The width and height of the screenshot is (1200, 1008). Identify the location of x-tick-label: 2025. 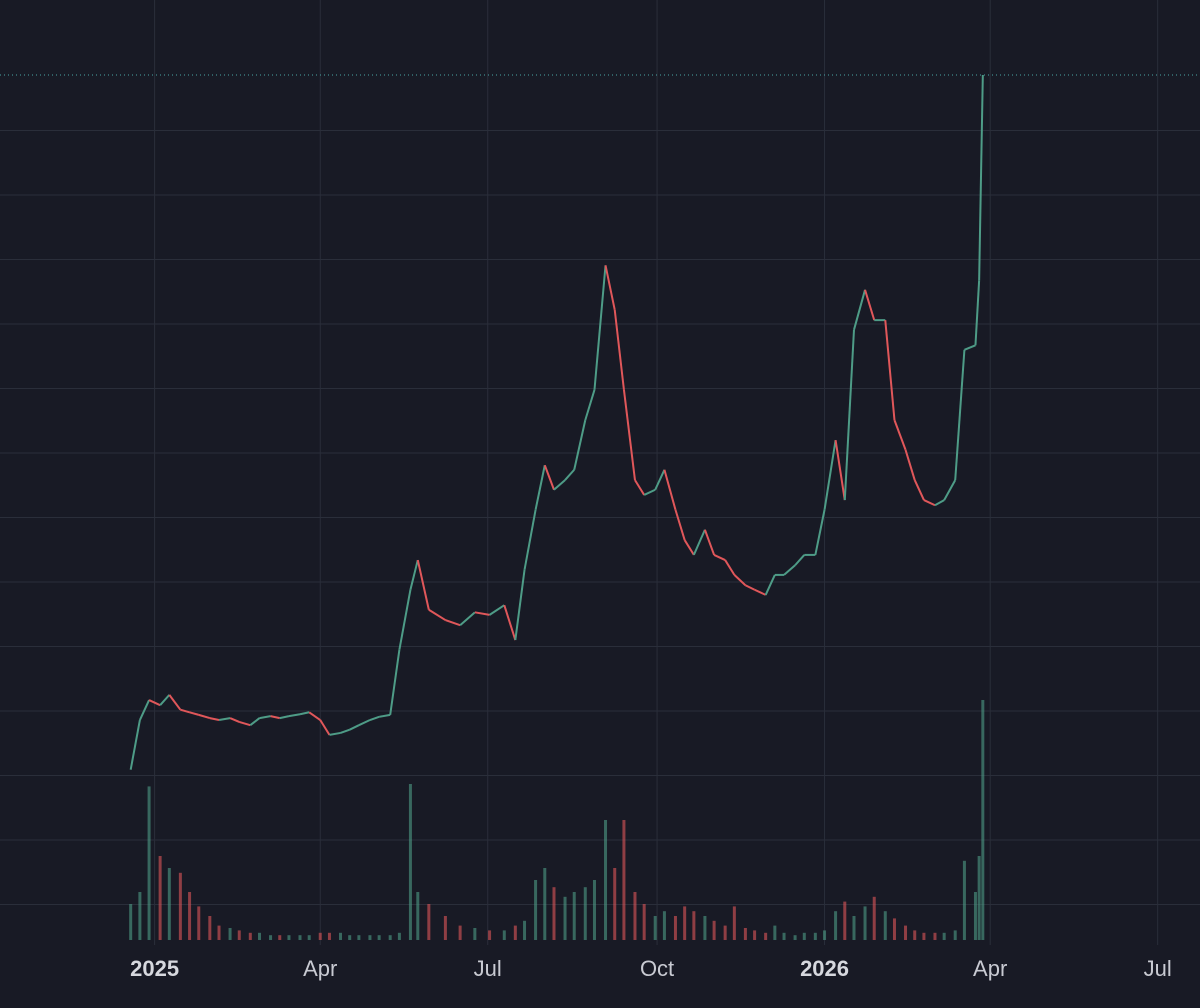
(154, 968).